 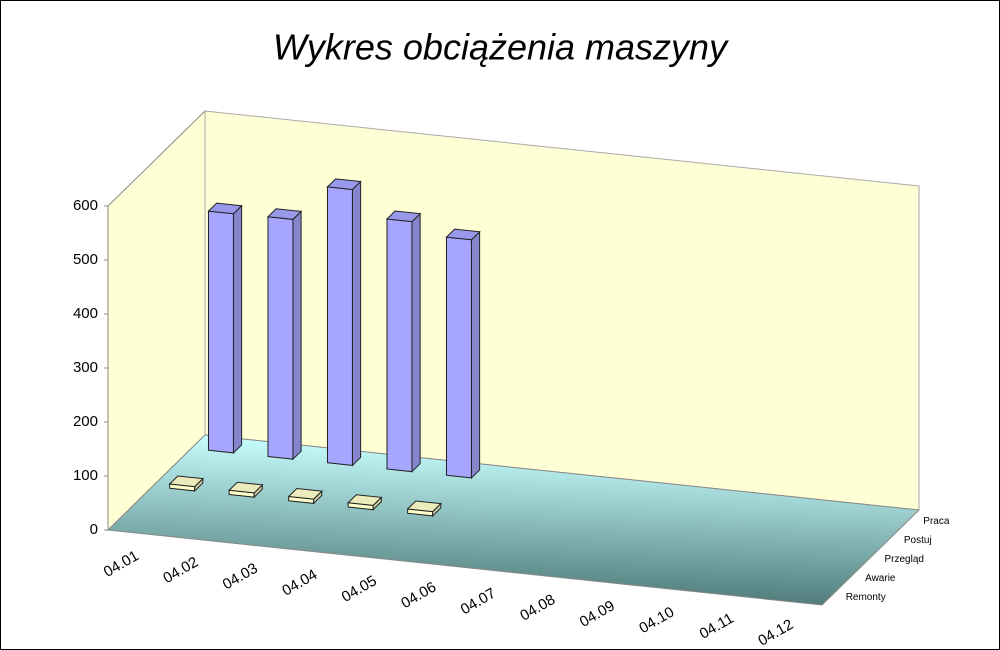 What do you see at coordinates (85, 313) in the screenshot?
I see `y-tick-label: 400` at bounding box center [85, 313].